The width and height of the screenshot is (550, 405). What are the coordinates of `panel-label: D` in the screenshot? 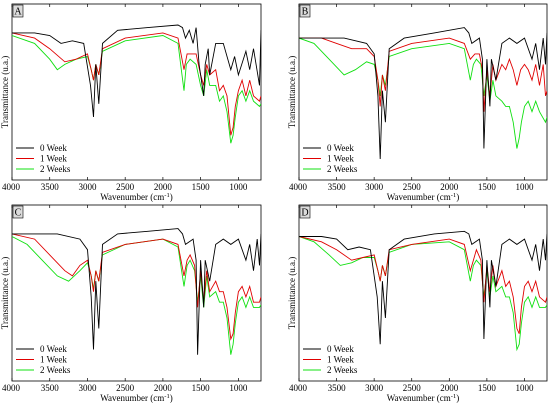 It's located at (304, 213).